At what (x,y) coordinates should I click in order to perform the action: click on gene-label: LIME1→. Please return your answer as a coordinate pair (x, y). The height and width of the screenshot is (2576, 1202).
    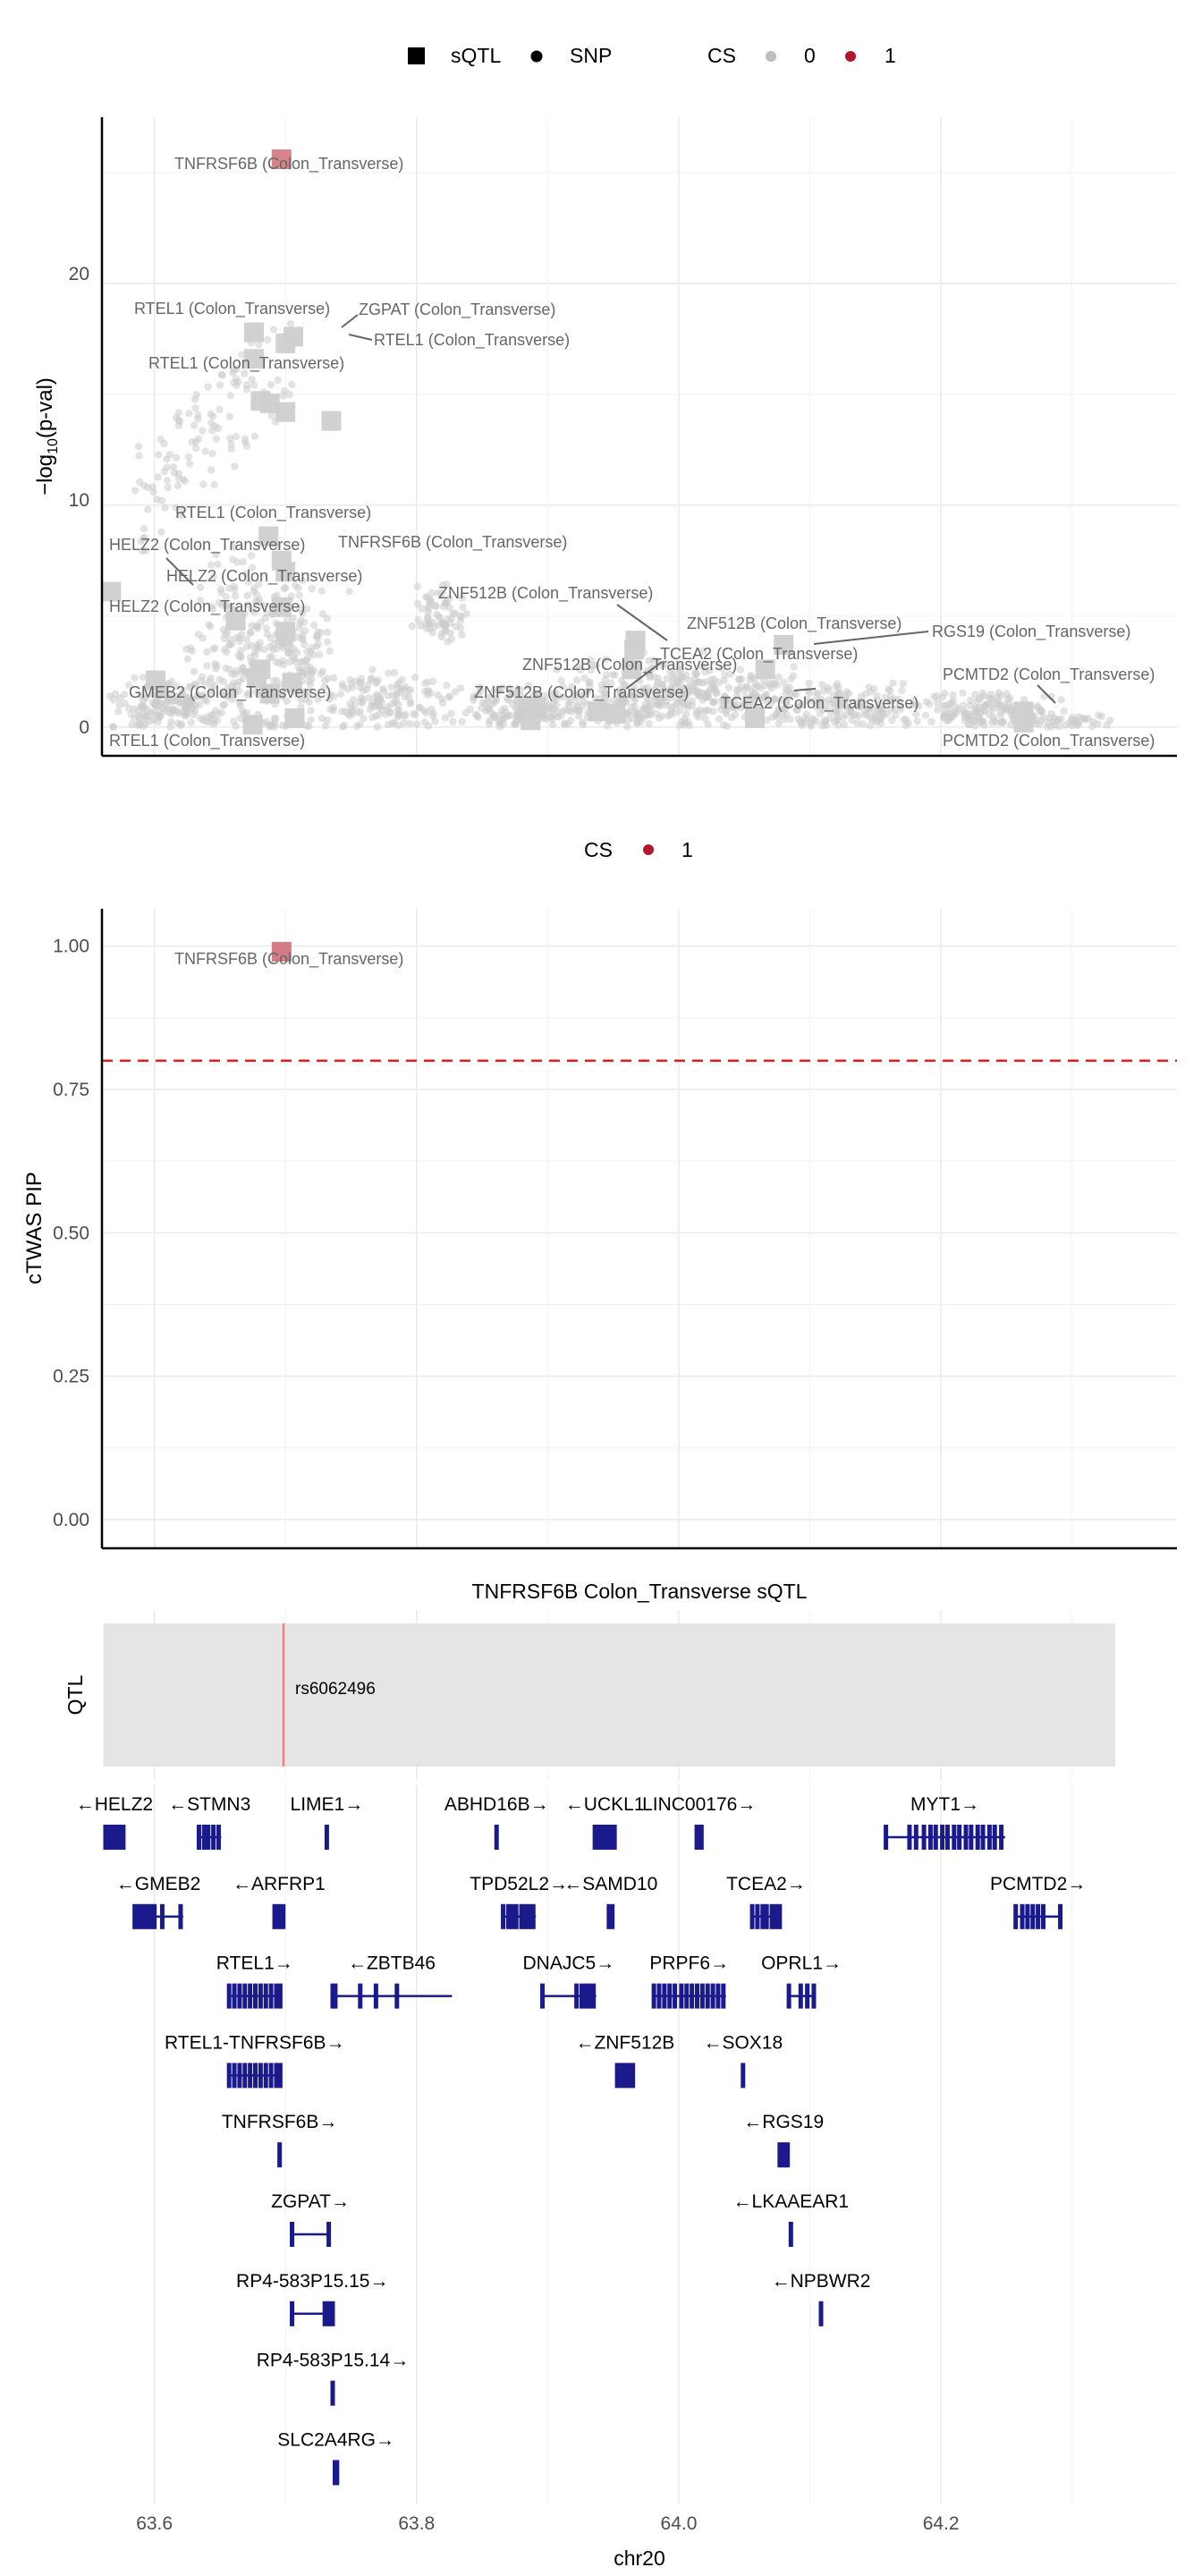
    Looking at the image, I should click on (327, 1804).